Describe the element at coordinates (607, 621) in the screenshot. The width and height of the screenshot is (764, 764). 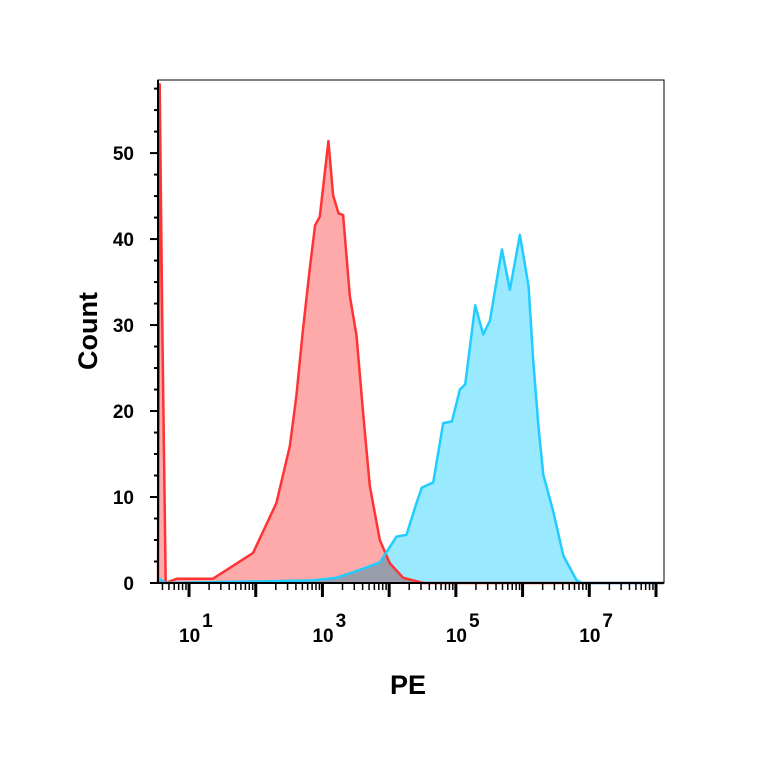
I see `tick-exponent: 7` at that location.